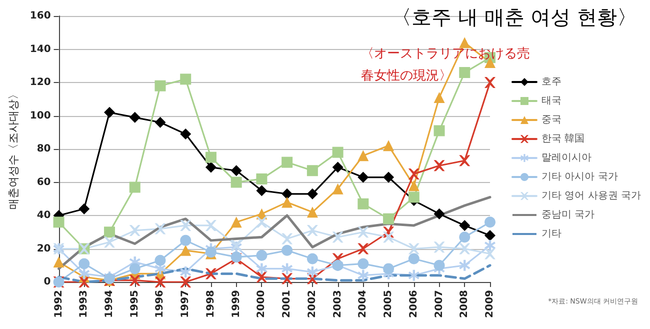 The height and width of the screenshot is (329, 650). I want to click on y-tick-label: 140, so click(40, 49).